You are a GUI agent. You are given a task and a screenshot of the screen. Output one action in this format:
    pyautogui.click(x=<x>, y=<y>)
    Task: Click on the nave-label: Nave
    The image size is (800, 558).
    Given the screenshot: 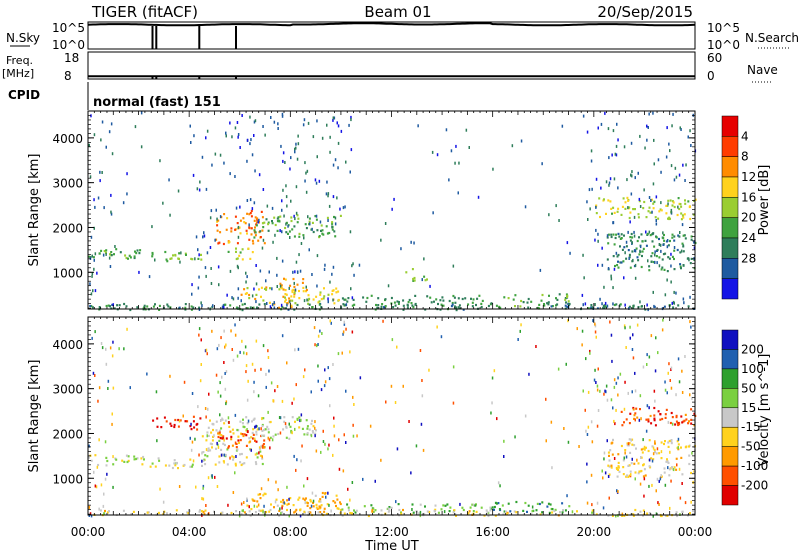 What is the action you would take?
    pyautogui.click(x=762, y=70)
    